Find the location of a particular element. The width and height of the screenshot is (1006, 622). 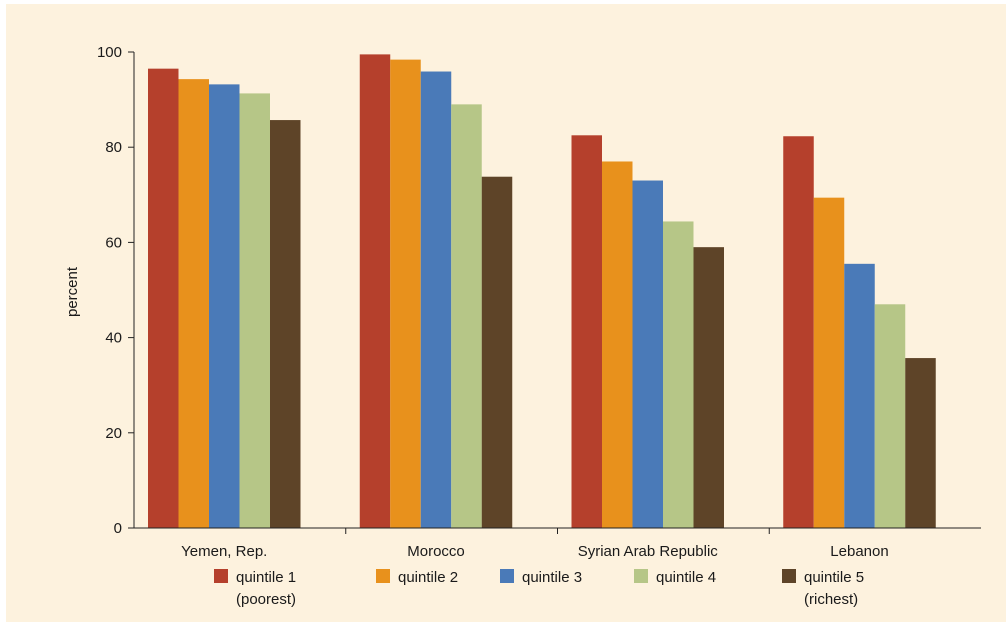

legend-label-q1: quintile 1 is located at coordinates (266, 577).